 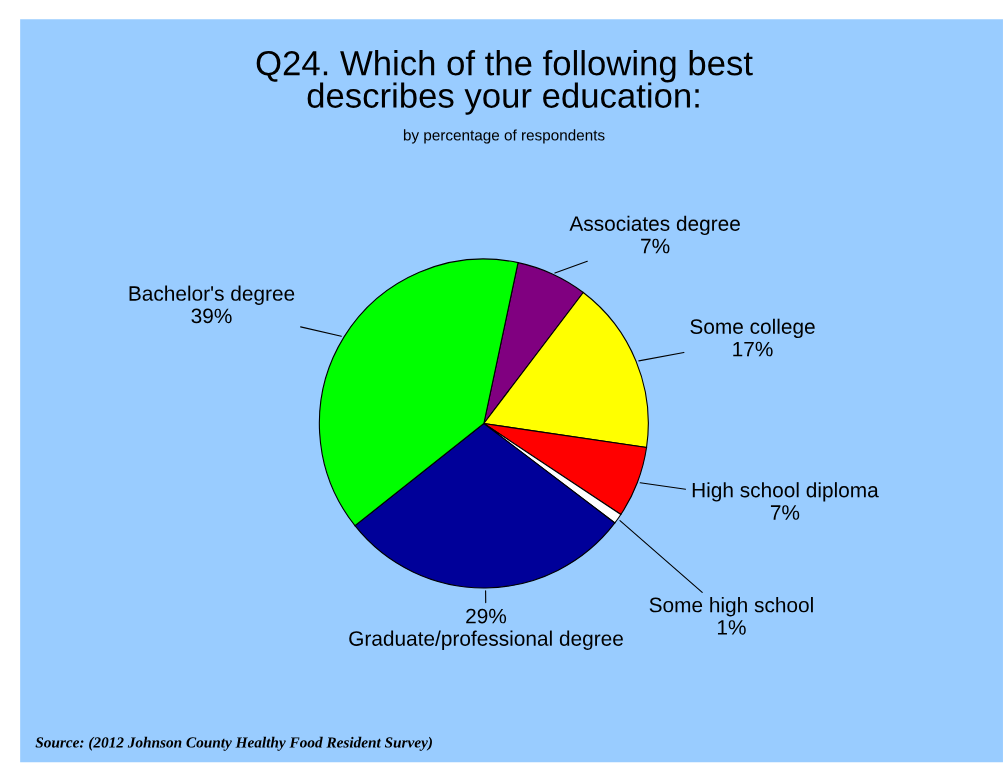 I want to click on slice-label: High school diploma, so click(x=785, y=492).